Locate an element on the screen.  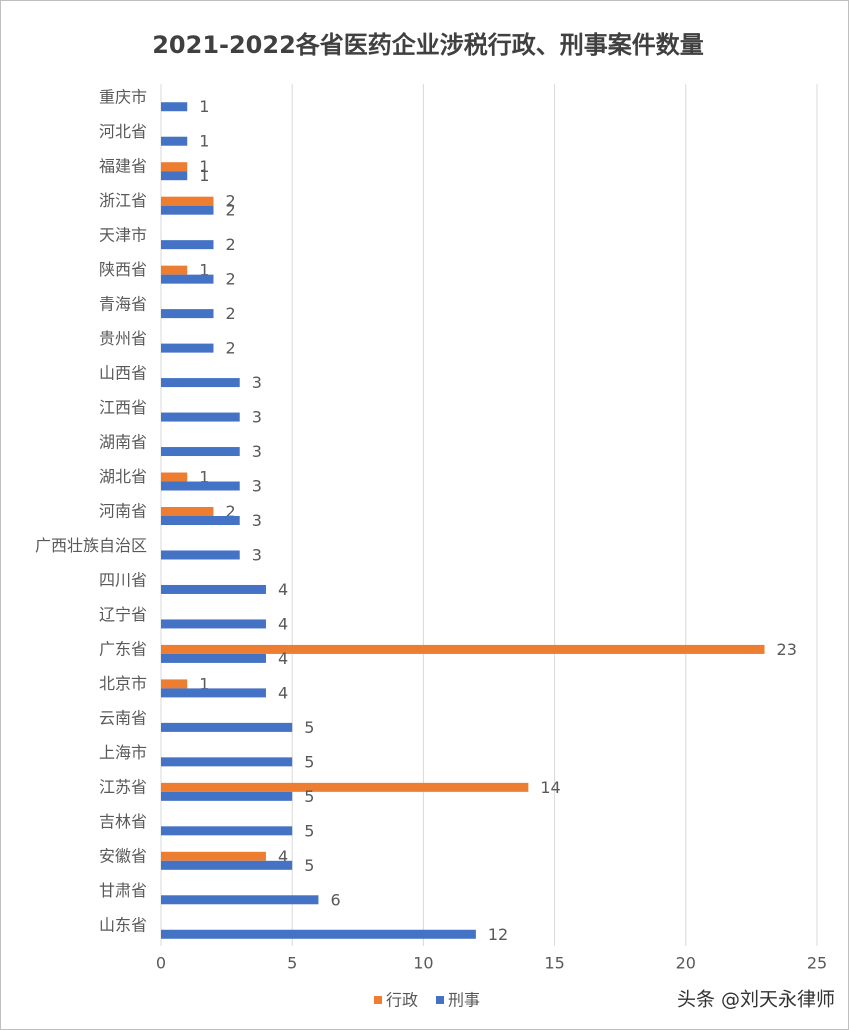
y-tick-label: 上海市 is located at coordinates (123, 752).